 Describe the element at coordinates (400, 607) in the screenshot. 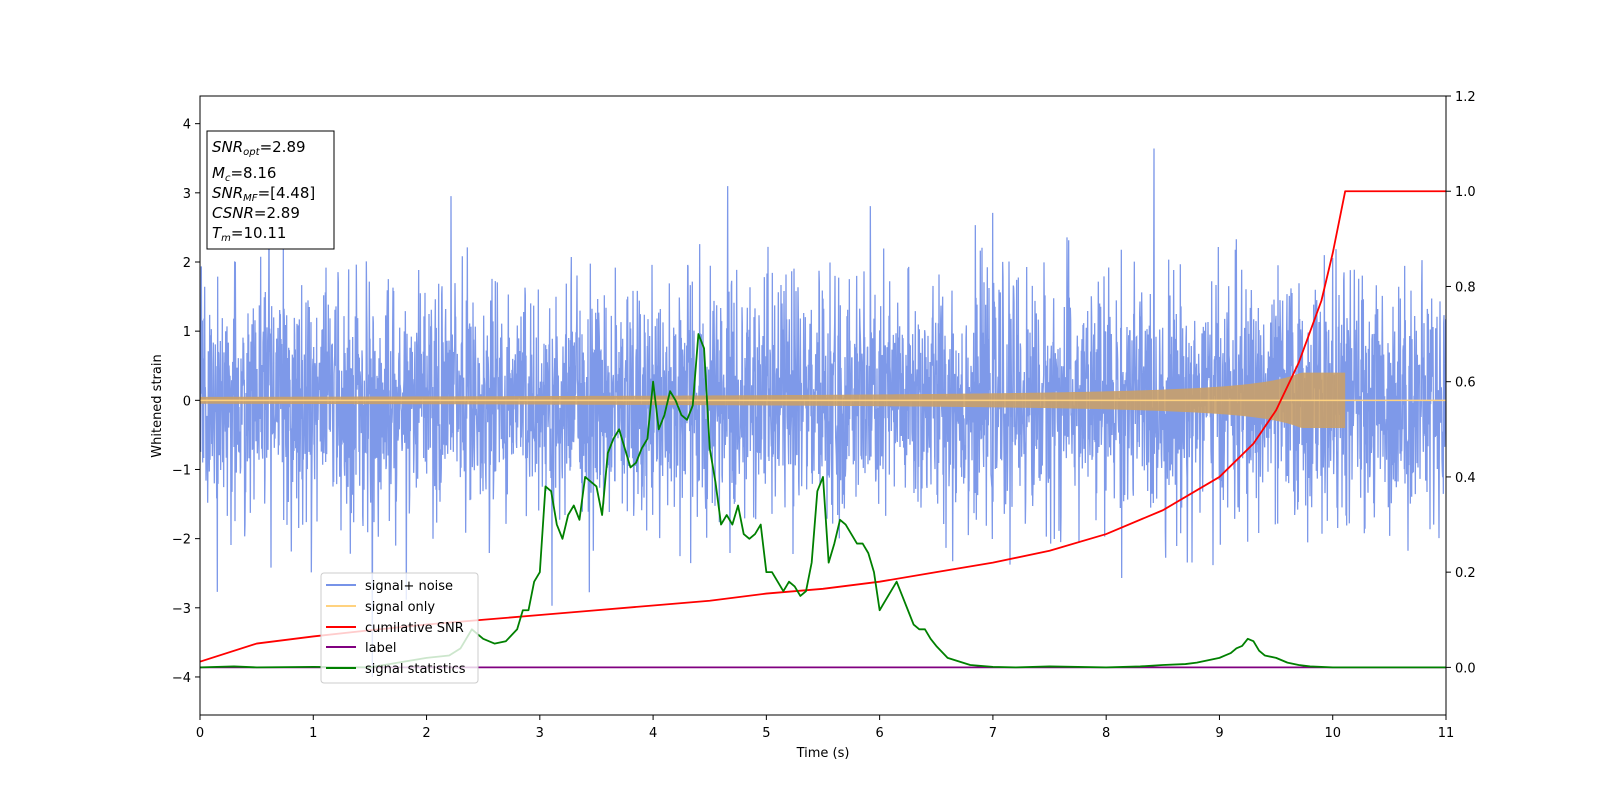

I see `legend-label: signal only` at that location.